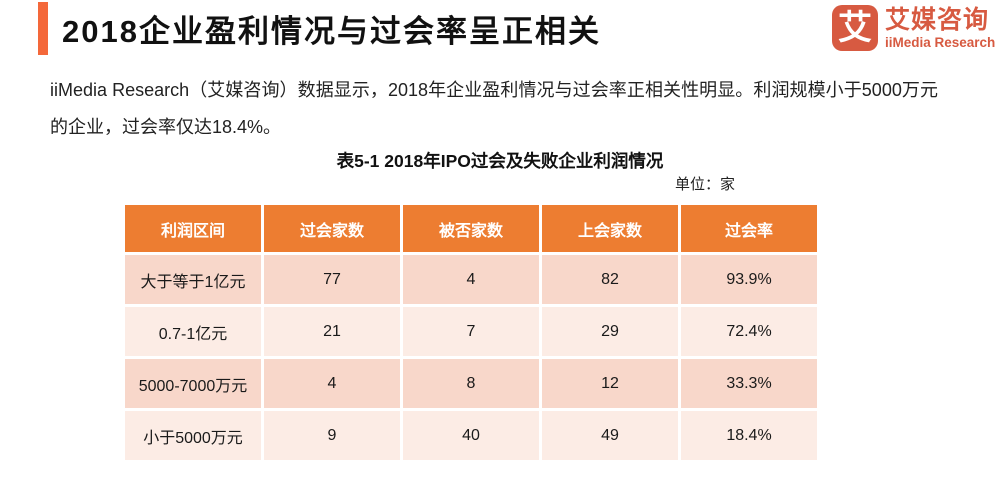  What do you see at coordinates (749, 228) in the screenshot?
I see `table-header-cell: 过会率` at bounding box center [749, 228].